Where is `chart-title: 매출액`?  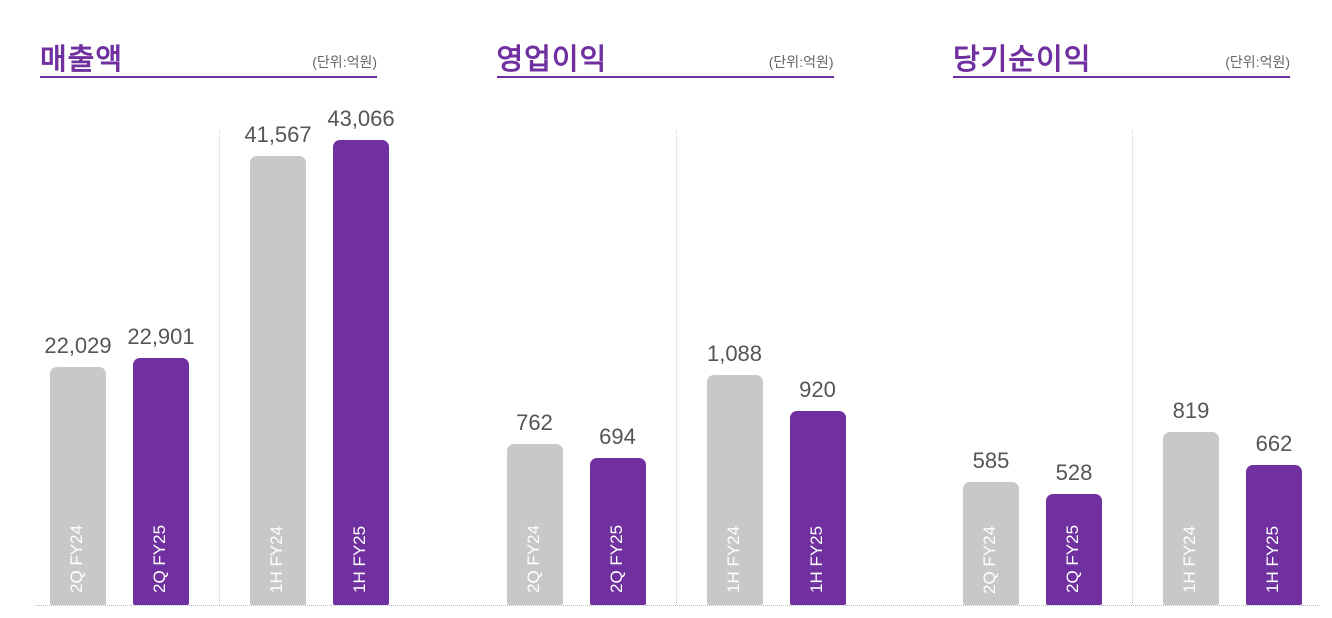 chart-title: 매출액 is located at coordinates (82, 60).